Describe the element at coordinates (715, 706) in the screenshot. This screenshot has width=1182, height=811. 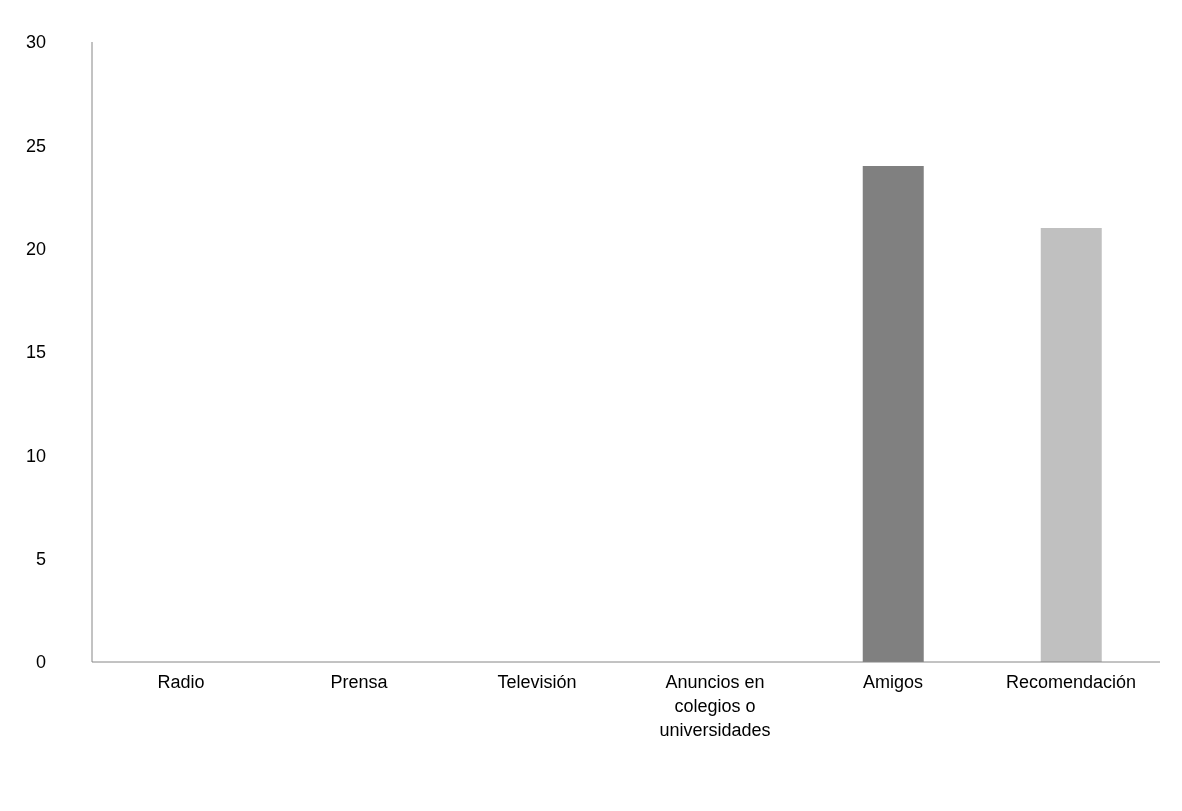
I see `x-tick-label: Anuncios en colegios o universidades` at that location.